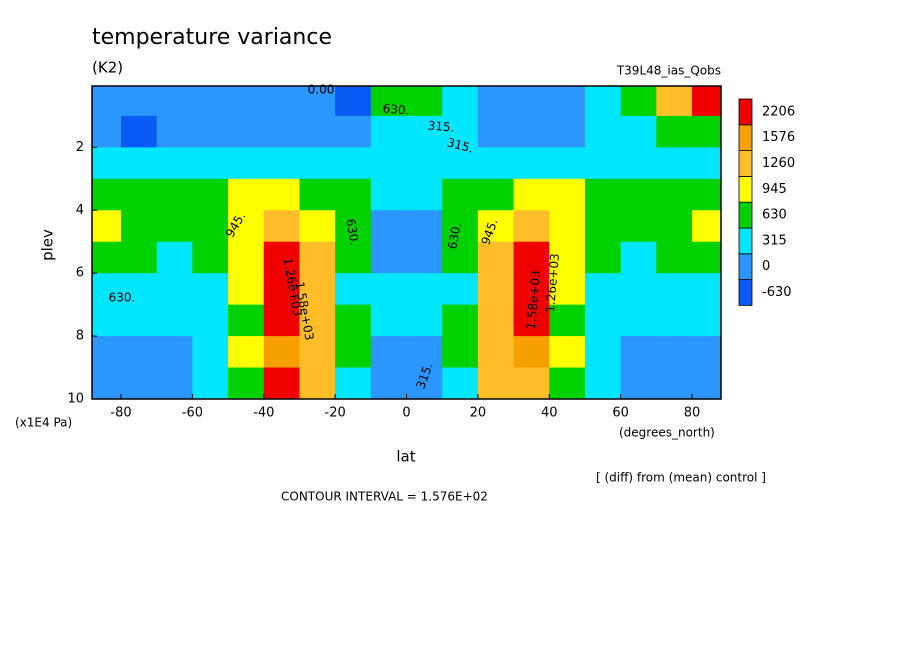  Describe the element at coordinates (745, 215) in the screenshot. I see `colorbar-box` at that location.